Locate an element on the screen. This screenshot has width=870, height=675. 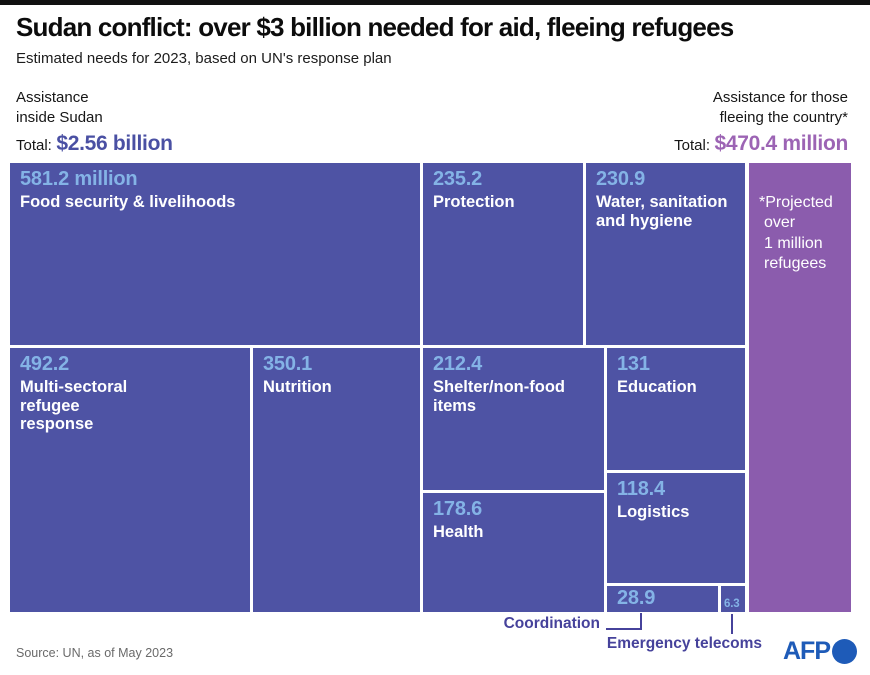
treemap-block-wash: 230.9 Water, sanitation and hygiene is located at coordinates (665, 254).